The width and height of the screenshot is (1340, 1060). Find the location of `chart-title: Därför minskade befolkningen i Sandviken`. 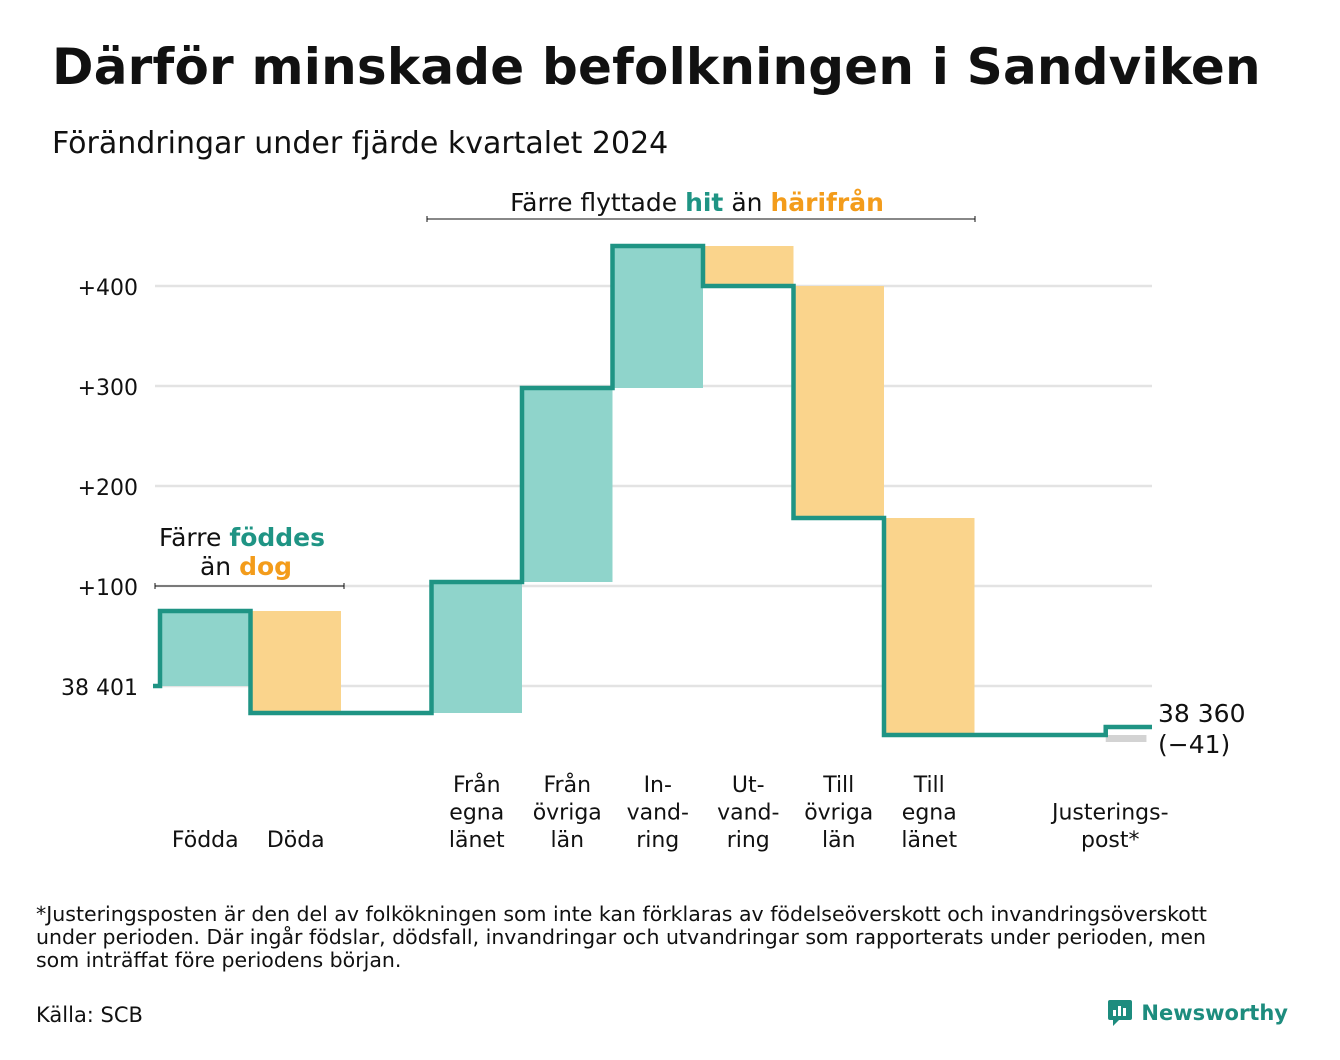

chart-title: Därför minskade befolkningen i Sandviken is located at coordinates (656, 67).